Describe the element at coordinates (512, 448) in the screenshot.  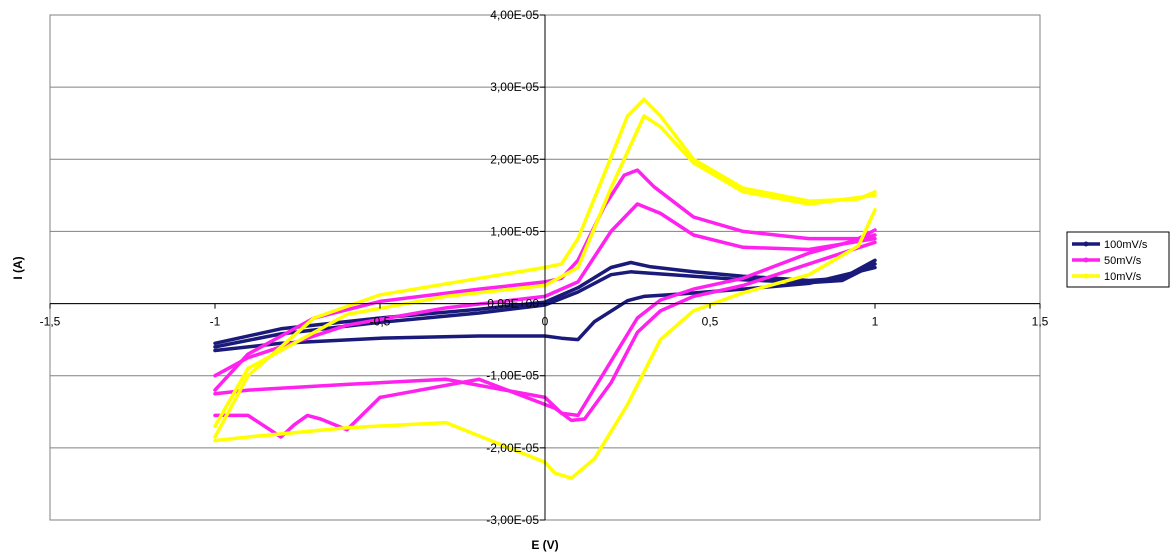
I see `y-tick-label-1: -2,00E-05` at that location.